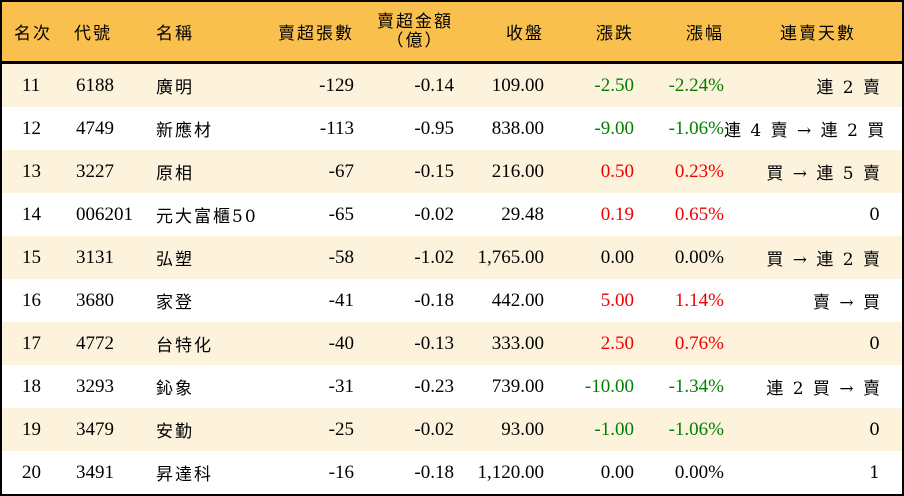 This screenshot has width=904, height=496. Describe the element at coordinates (511, 472) in the screenshot. I see `close-cell: 1,120.00` at that location.